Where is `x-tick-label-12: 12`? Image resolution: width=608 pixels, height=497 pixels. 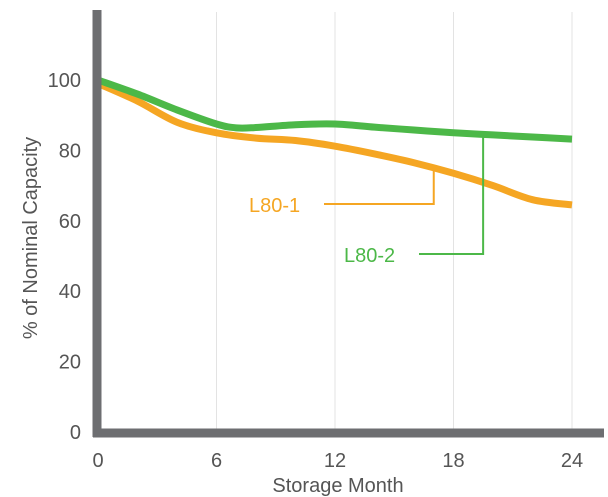 x-tick-label-12: 12 is located at coordinates (335, 461).